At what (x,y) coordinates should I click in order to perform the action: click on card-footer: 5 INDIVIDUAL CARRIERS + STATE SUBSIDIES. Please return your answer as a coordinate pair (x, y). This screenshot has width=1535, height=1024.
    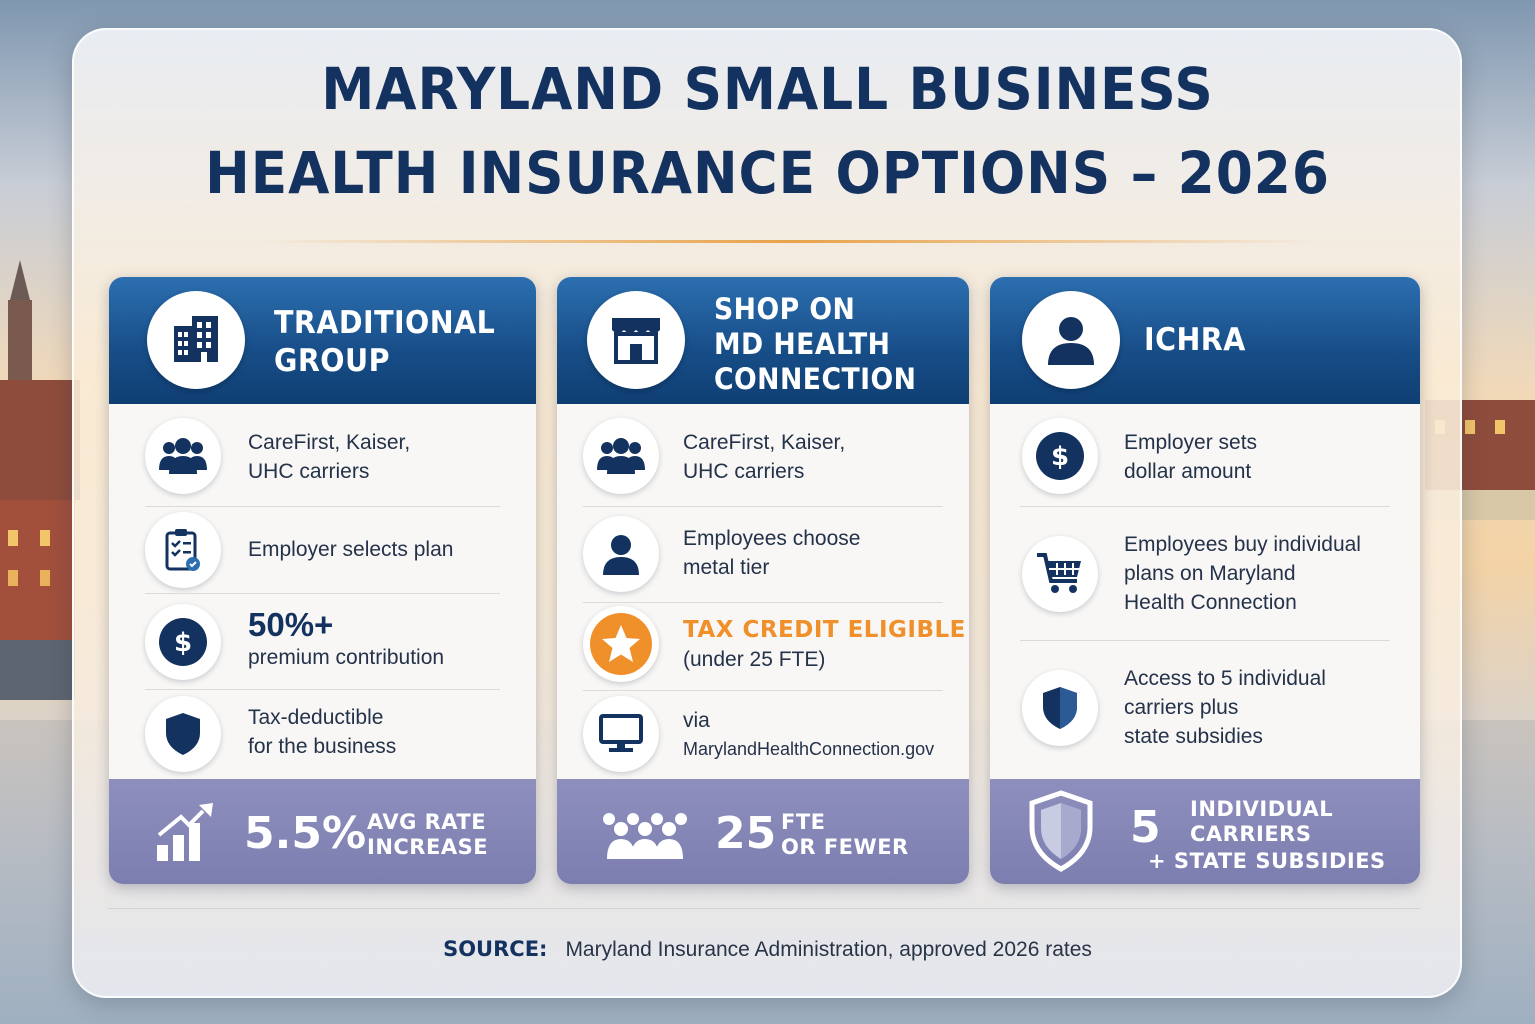
    Looking at the image, I should click on (1205, 831).